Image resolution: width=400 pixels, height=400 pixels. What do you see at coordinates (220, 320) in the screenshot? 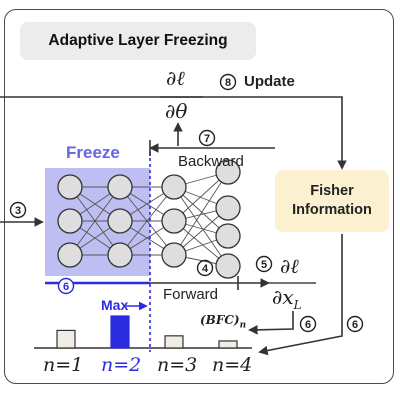
I see `bfc-text: (BFC)` at bounding box center [220, 320].